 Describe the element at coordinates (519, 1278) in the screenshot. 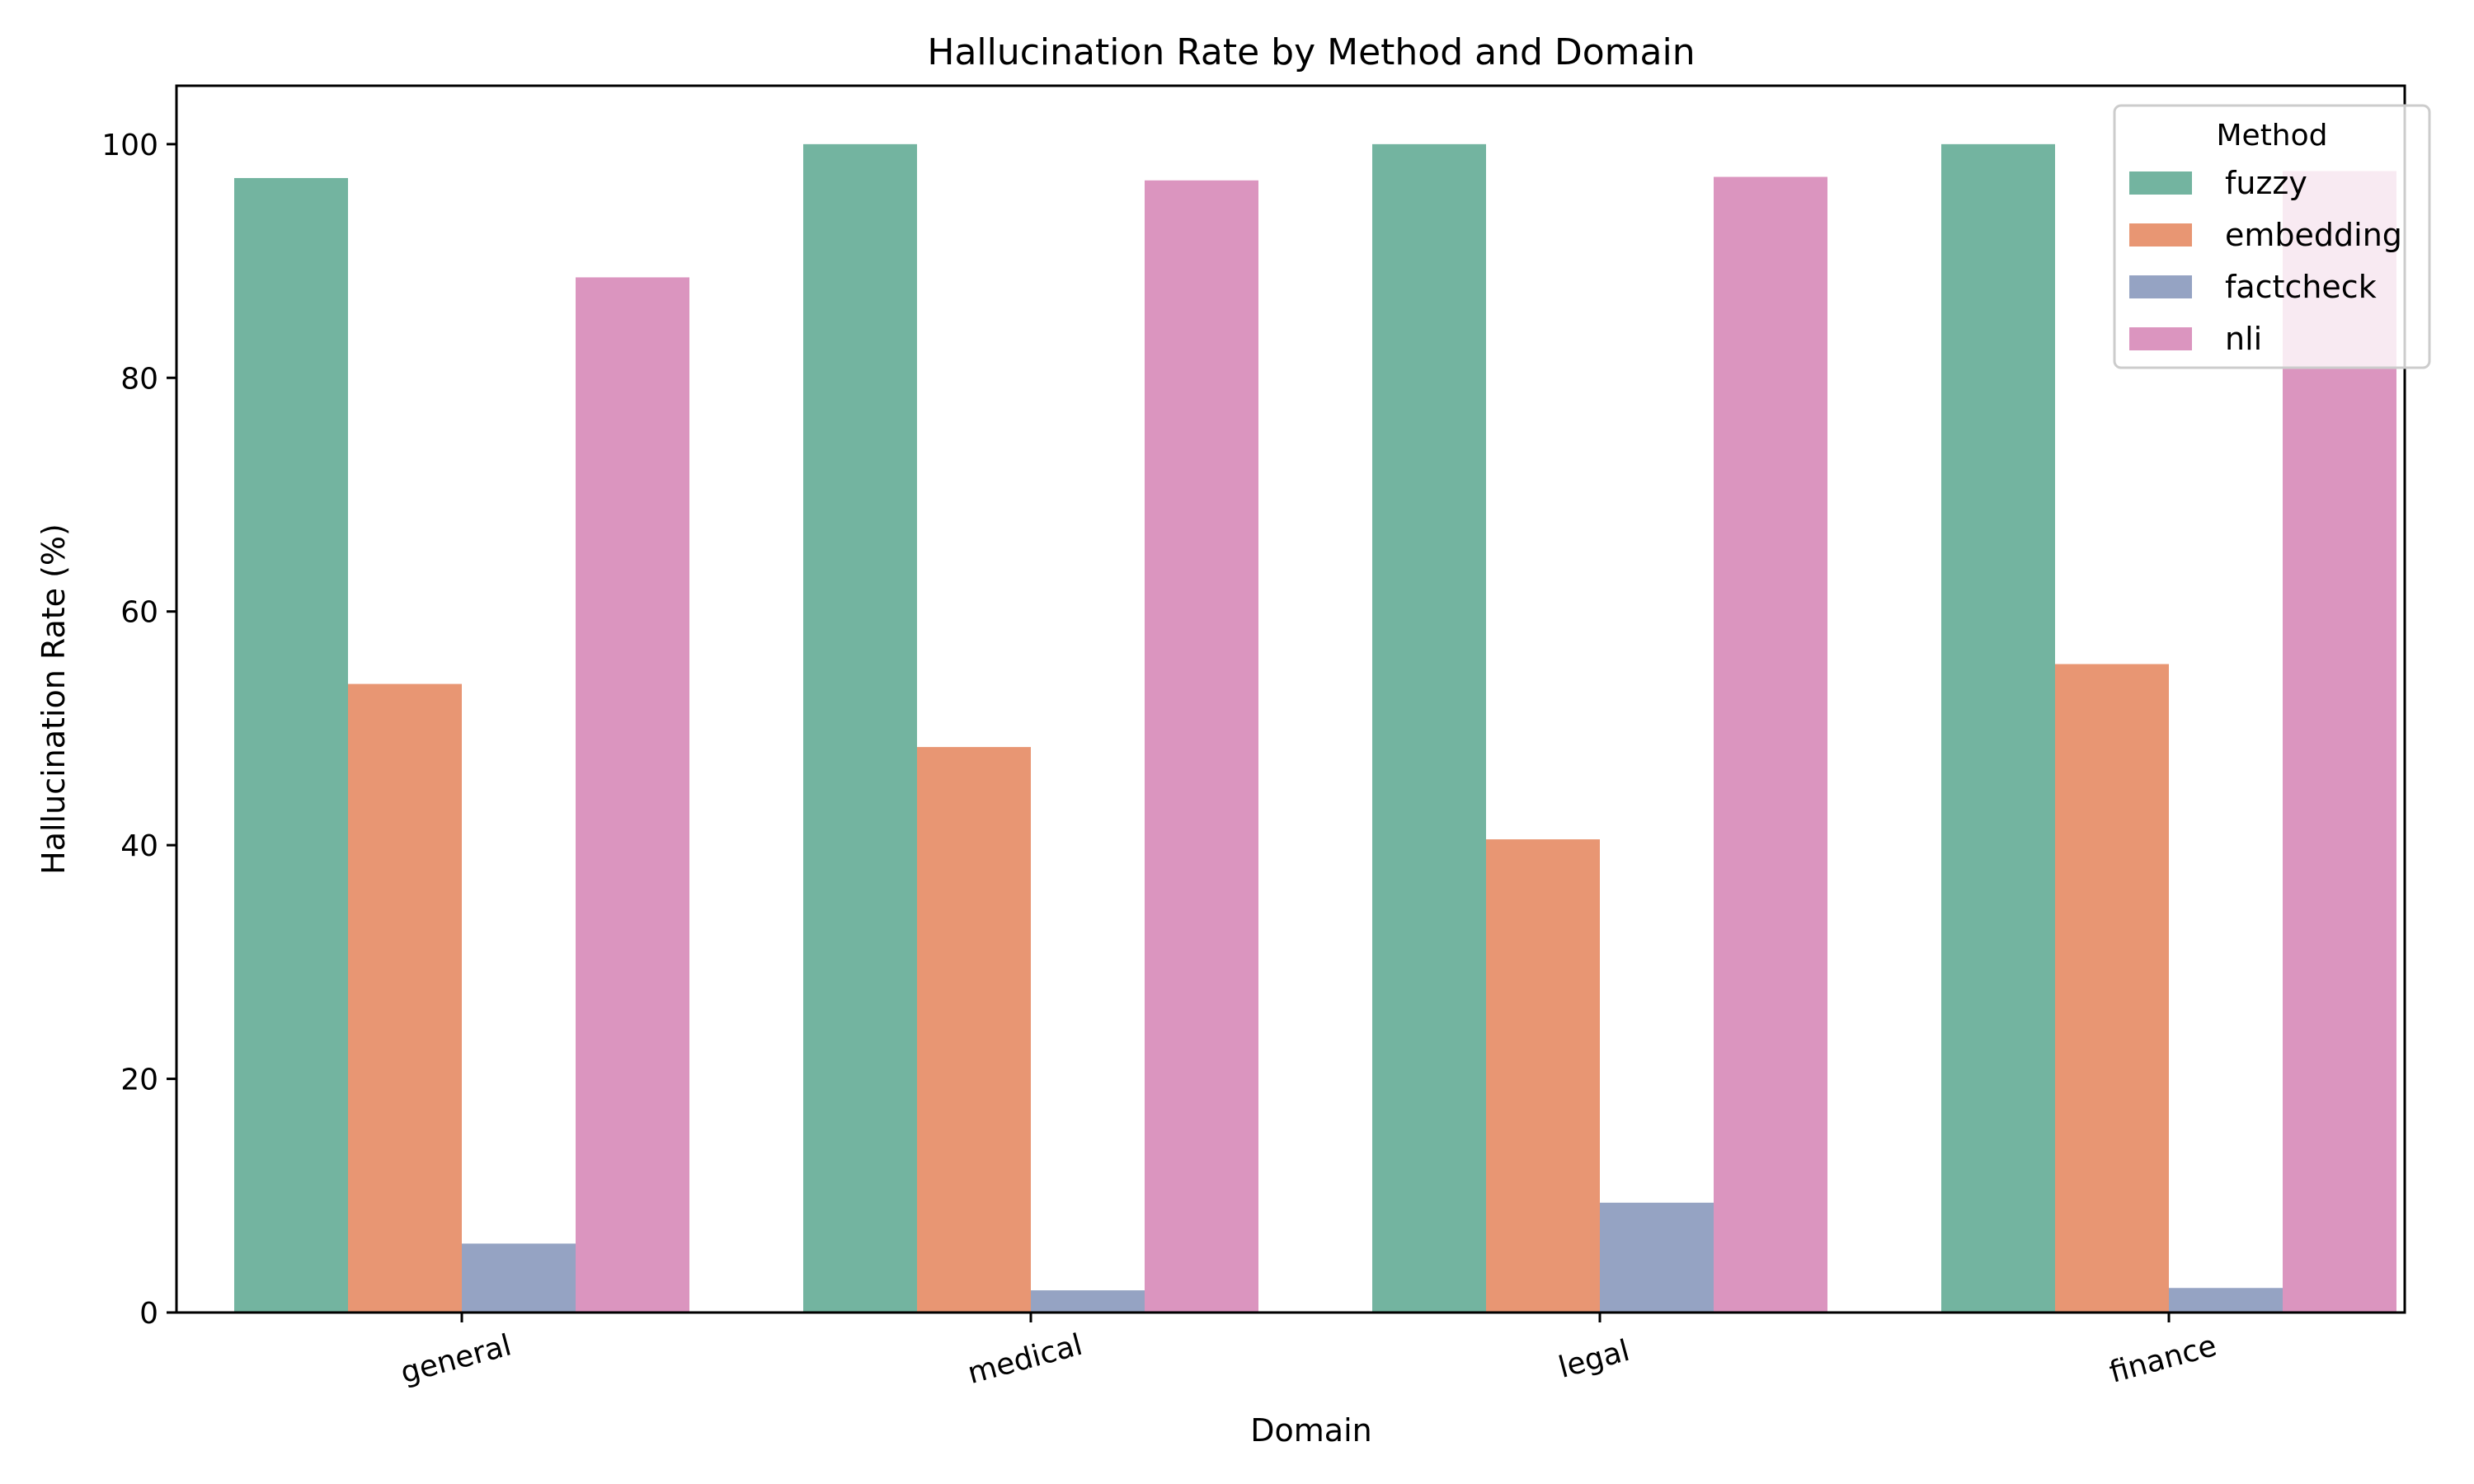

I see `bar-general-factcheck` at that location.